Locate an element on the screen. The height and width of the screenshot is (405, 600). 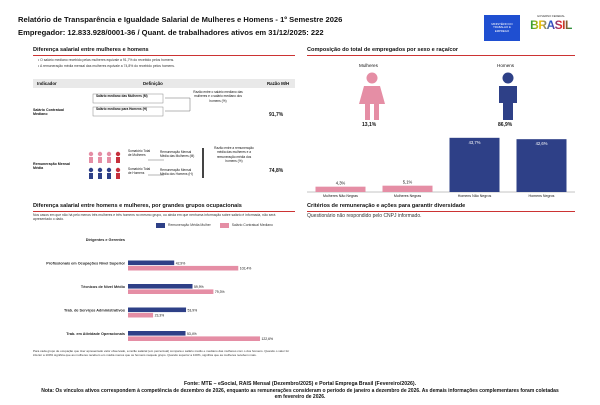
ministry-logo-text: MINISTÉRIO DO TRABALHO E EMPREGO is located at coordinates (502, 27).